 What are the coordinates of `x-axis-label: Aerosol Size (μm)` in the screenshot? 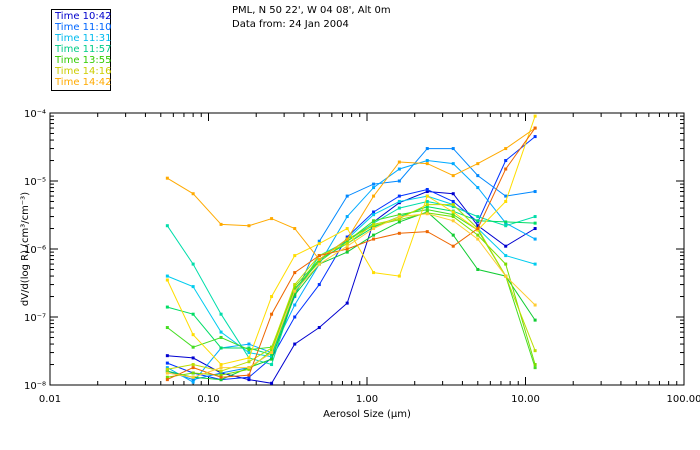 It's located at (367, 414).